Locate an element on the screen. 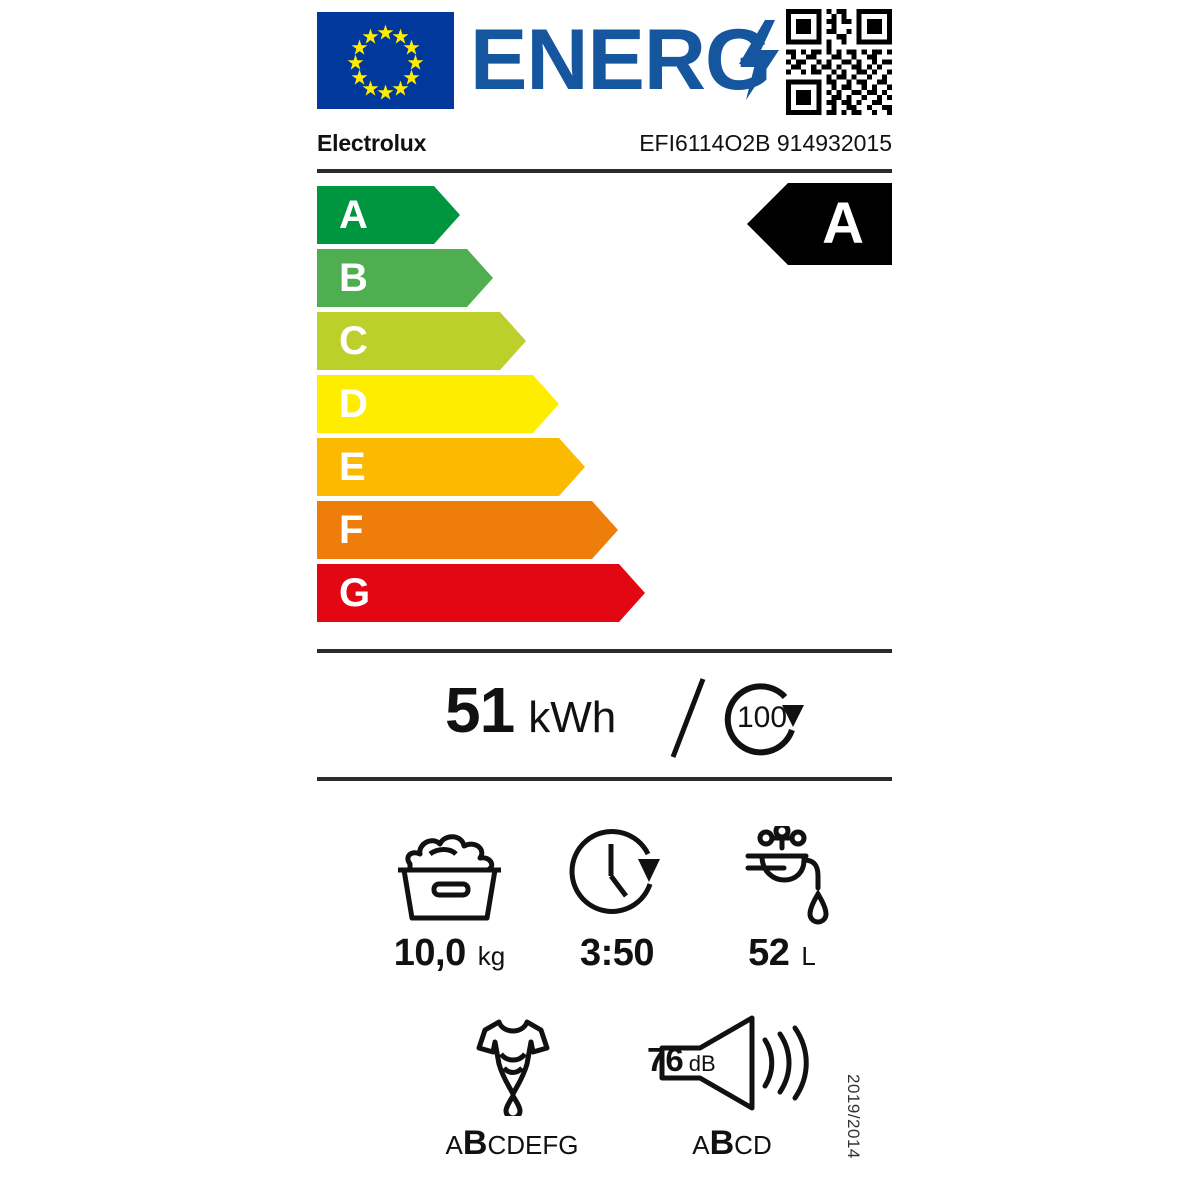 Image resolution: width=1200 pixels, height=1200 pixels. spin-efficiency-pictogram: ABCDEFG is located at coordinates (512, 1087).